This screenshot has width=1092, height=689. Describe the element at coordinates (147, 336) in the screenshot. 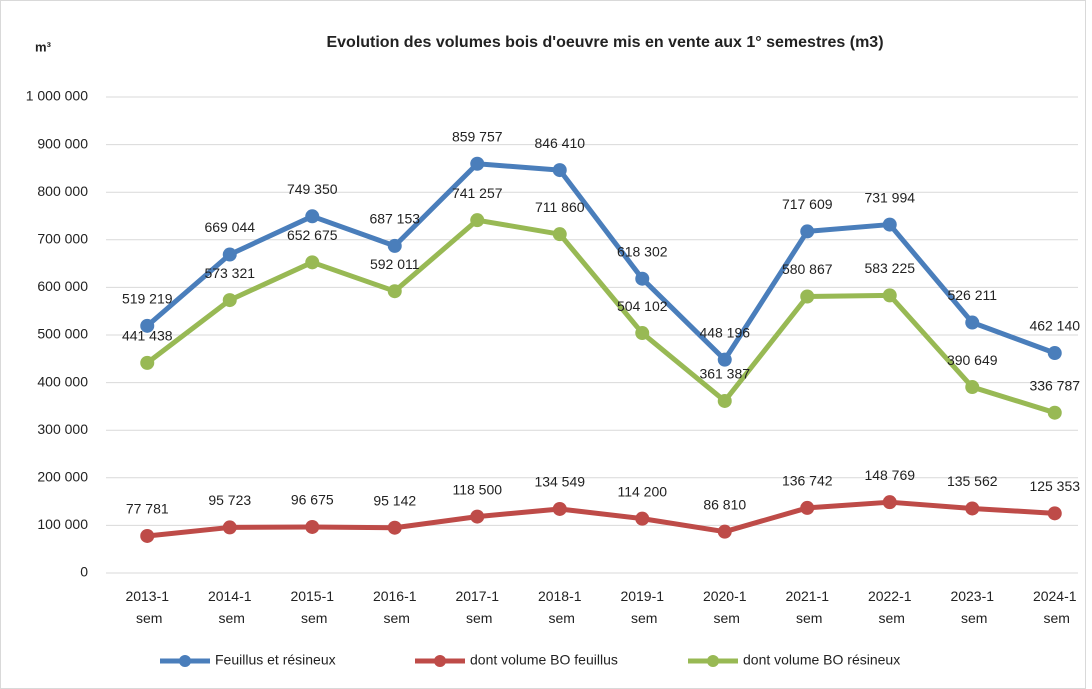

I see `data-label: 441 438` at that location.